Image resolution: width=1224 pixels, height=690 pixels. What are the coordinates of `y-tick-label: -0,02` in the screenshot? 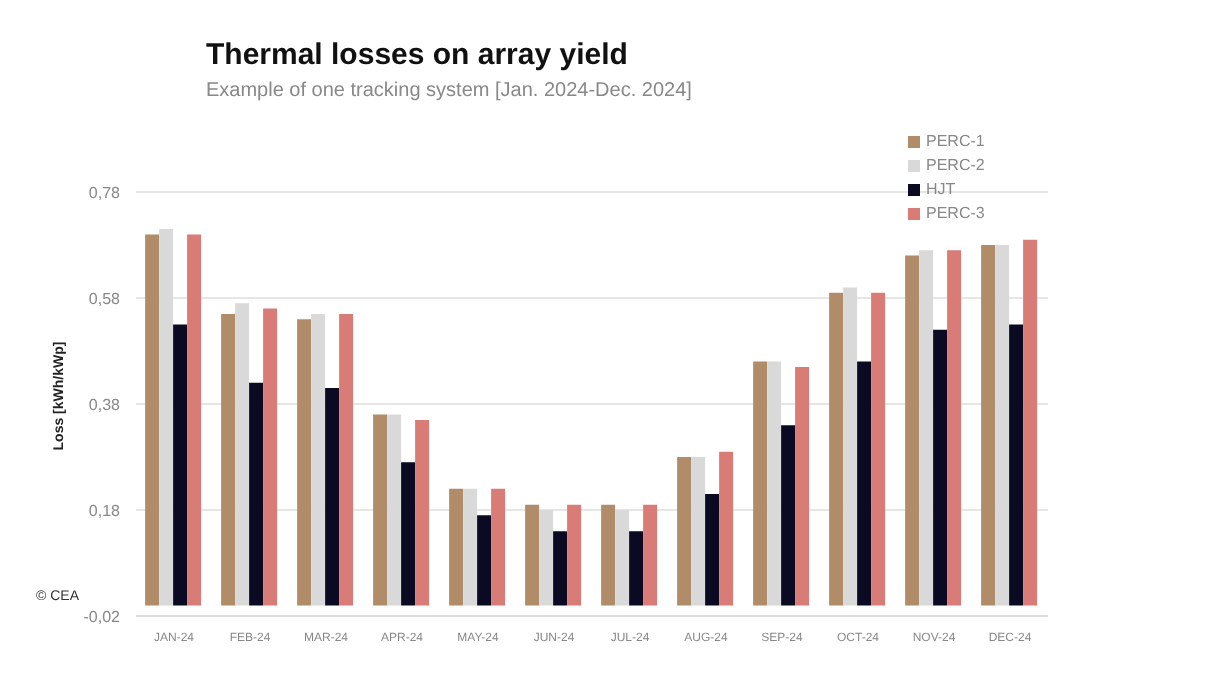 It's located at (102, 616).